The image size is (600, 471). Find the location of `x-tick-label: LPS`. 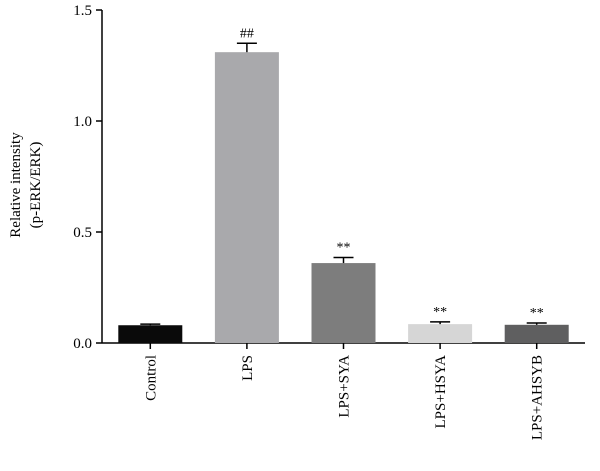

x-tick-label: LPS is located at coordinates (248, 368).